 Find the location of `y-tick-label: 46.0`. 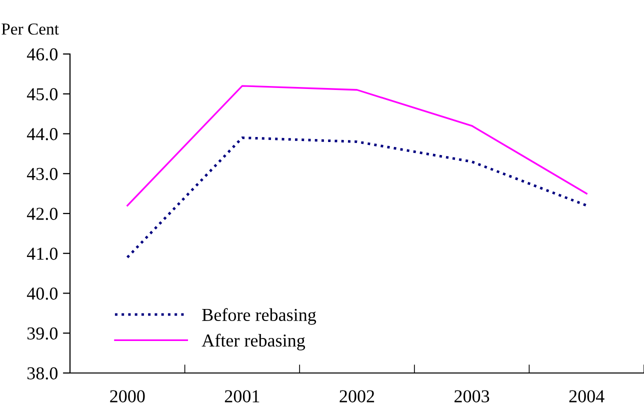

y-tick-label: 46.0 is located at coordinates (42, 54).